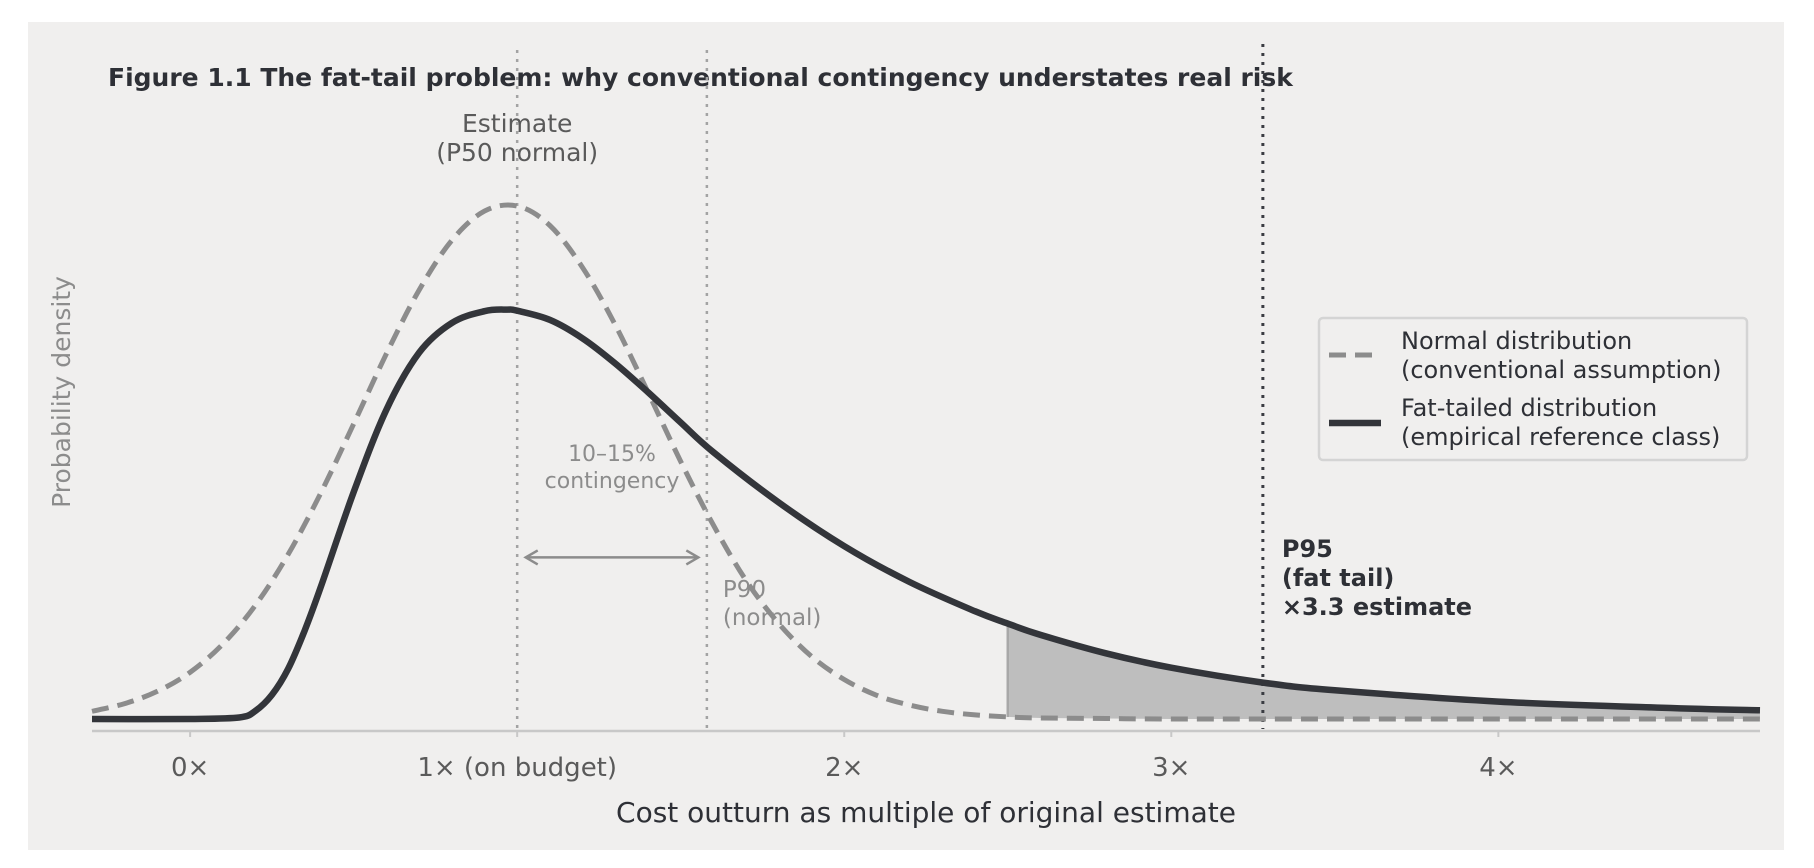 This screenshot has width=1814, height=868. Describe the element at coordinates (612, 468) in the screenshot. I see `contingency-label: 10–15% contingency` at that location.